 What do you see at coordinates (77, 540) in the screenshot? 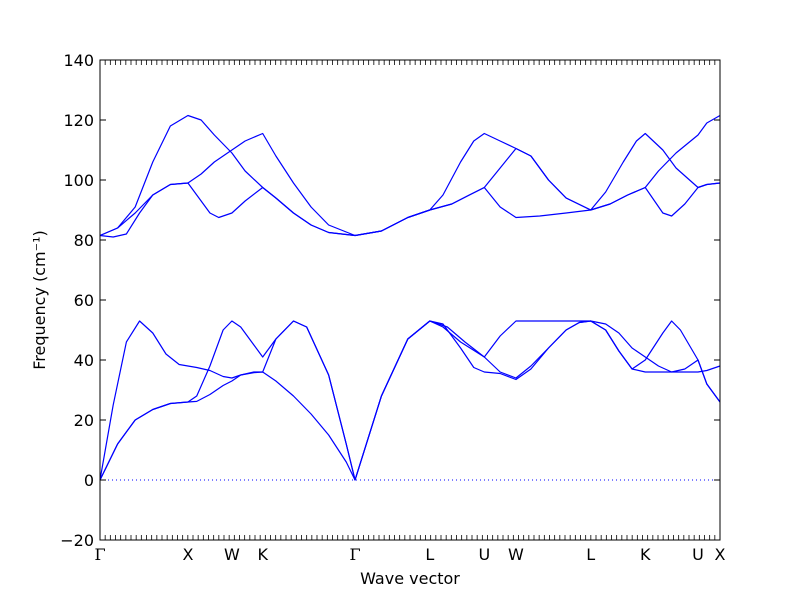
I see `y-tick-label: −20` at bounding box center [77, 540].